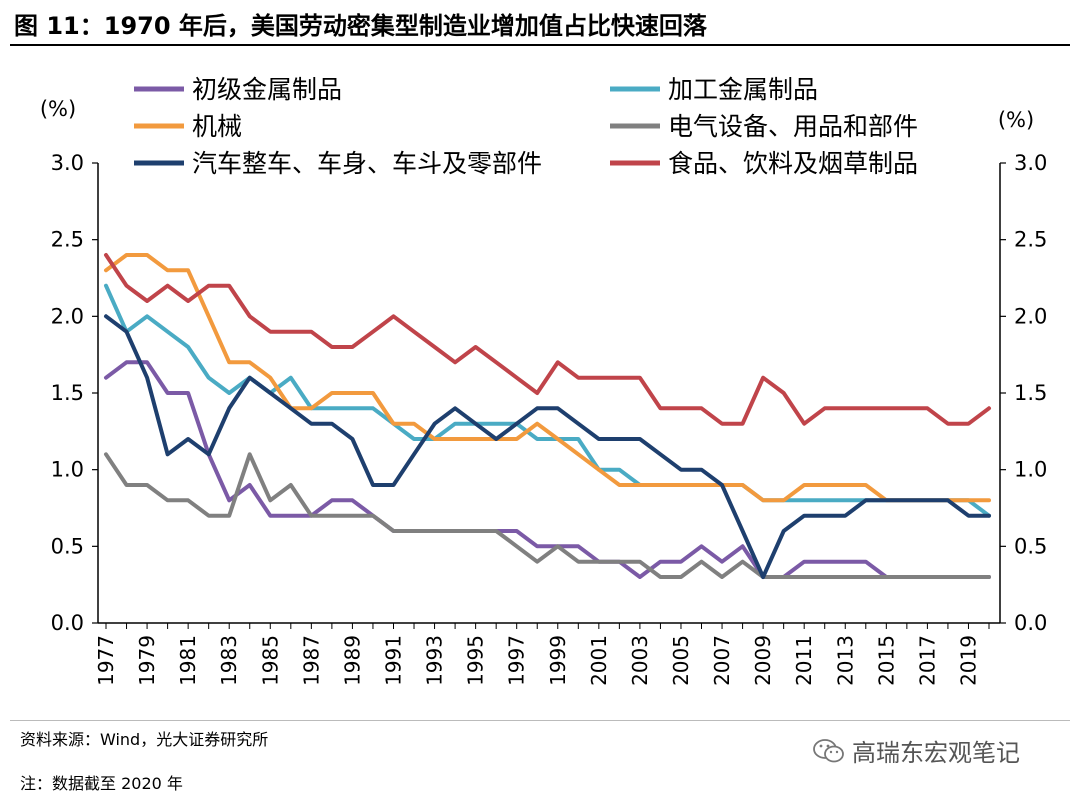 The height and width of the screenshot is (799, 1080). Describe the element at coordinates (763, 660) in the screenshot. I see `x-tick-label: 2009` at that location.